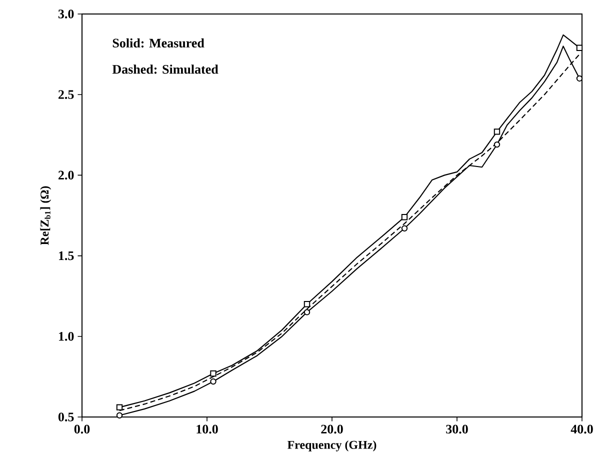 This screenshot has width=608, height=462. I want to click on x-tick-label: 20.0, so click(332, 429).